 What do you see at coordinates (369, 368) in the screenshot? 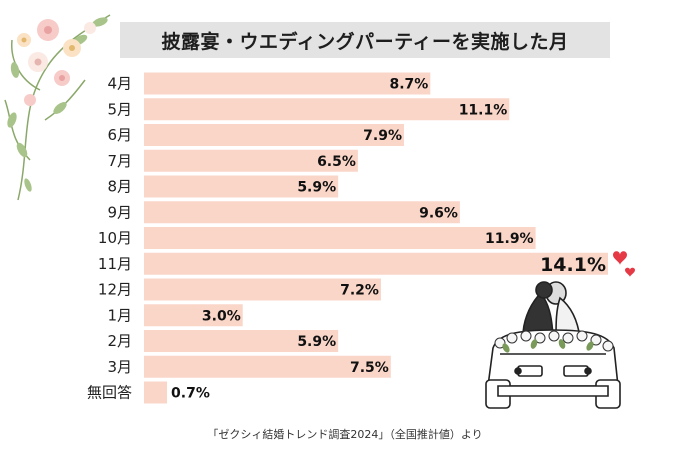
I see `value-label-11: 7.5%` at bounding box center [369, 368].